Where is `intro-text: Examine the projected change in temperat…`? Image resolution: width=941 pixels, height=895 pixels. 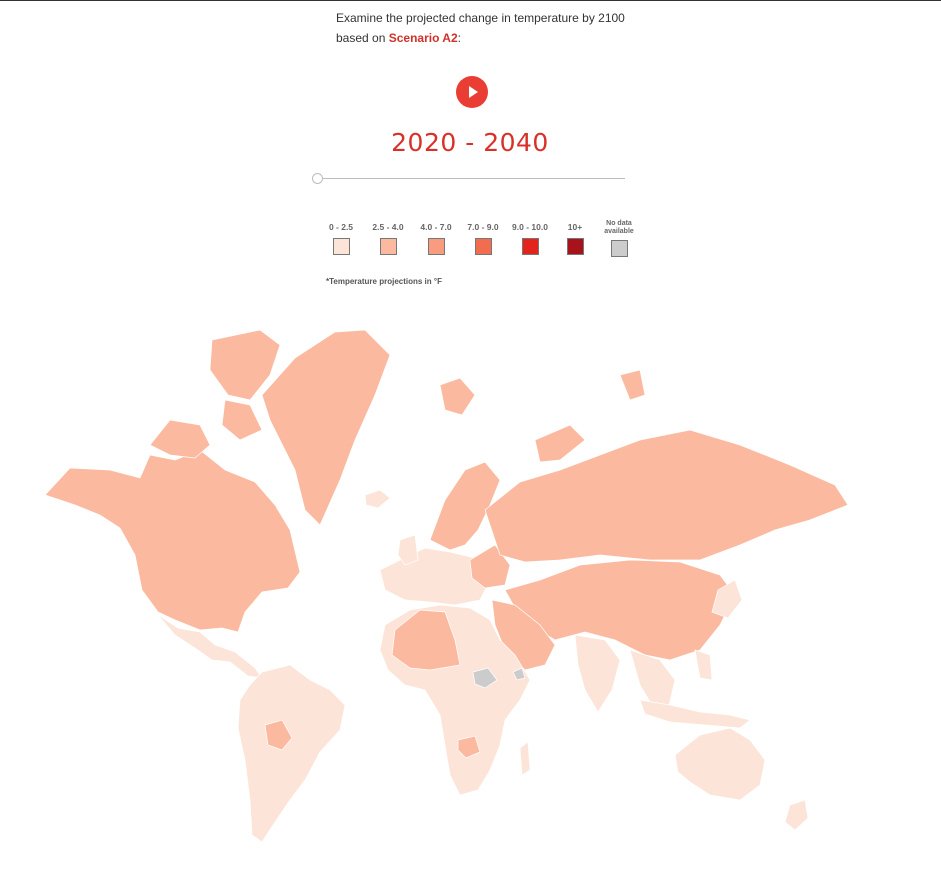 intro-text: Examine the projected change in temperat… is located at coordinates (486, 28).